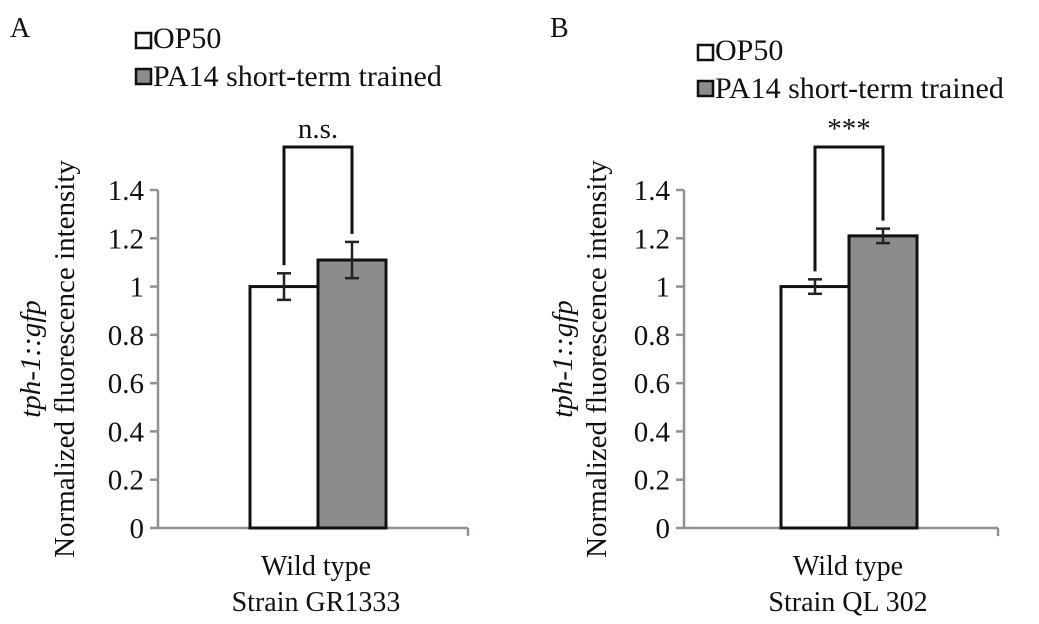 The width and height of the screenshot is (1039, 624). What do you see at coordinates (849, 129) in the screenshot?
I see `significance-label: ***` at bounding box center [849, 129].